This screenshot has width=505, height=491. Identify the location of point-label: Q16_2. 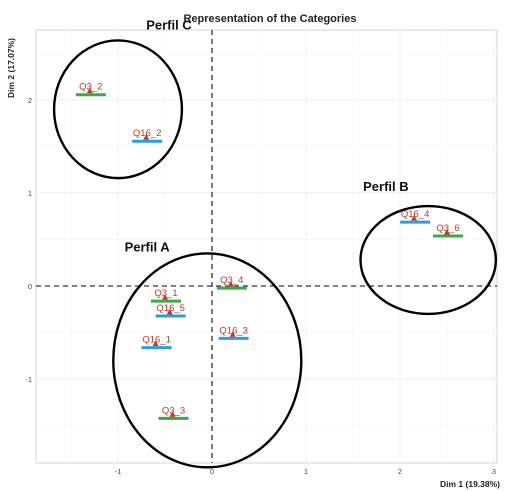
(147, 133).